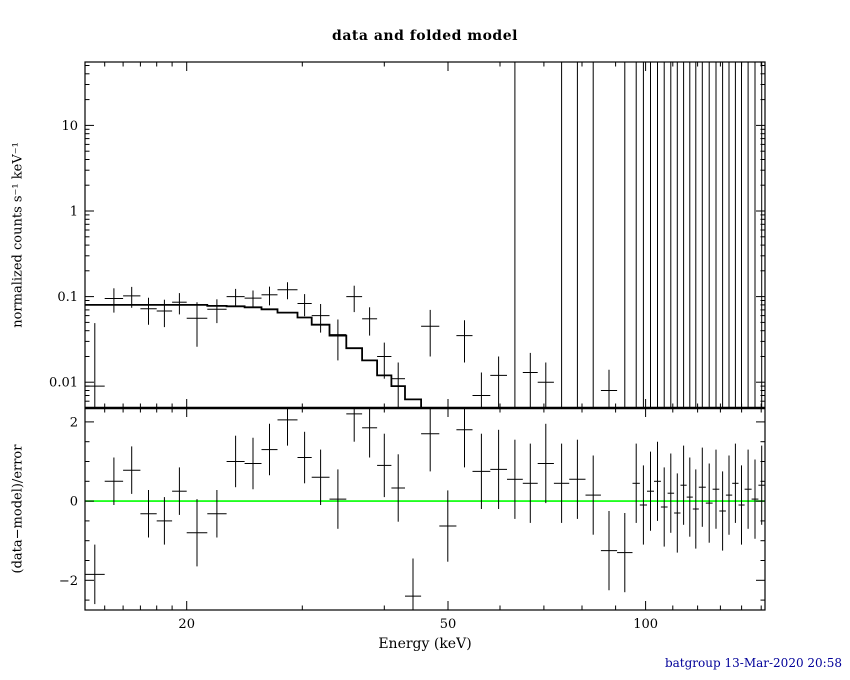 The image size is (850, 680). Describe the element at coordinates (18, 235) in the screenshot. I see `top-y-axis-label: normalized counts s⁻¹ keV⁻¹` at that location.